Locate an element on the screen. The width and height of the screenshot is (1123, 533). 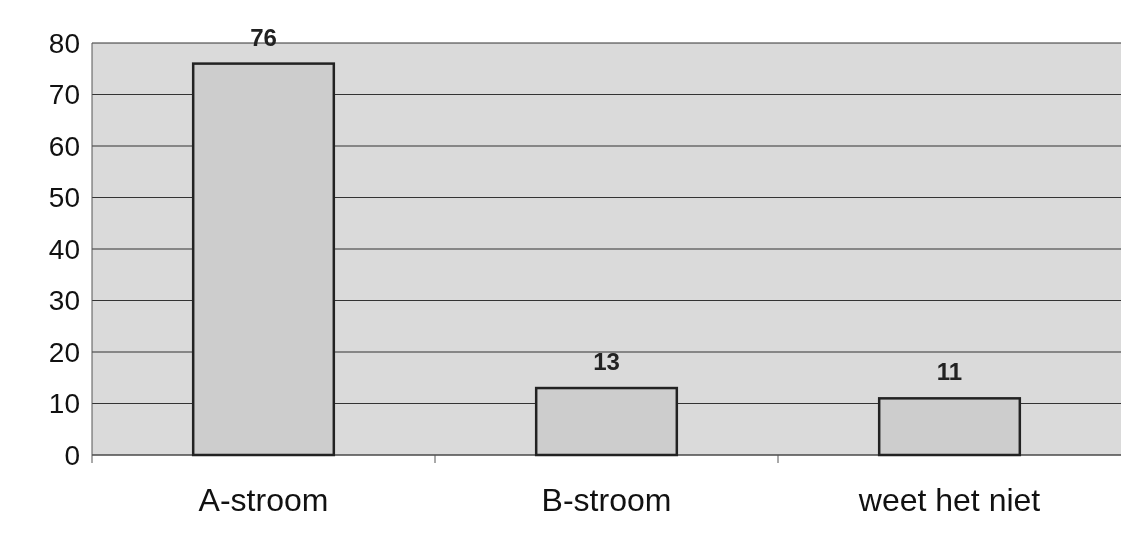
y-tick-label: 0 is located at coordinates (72, 455).